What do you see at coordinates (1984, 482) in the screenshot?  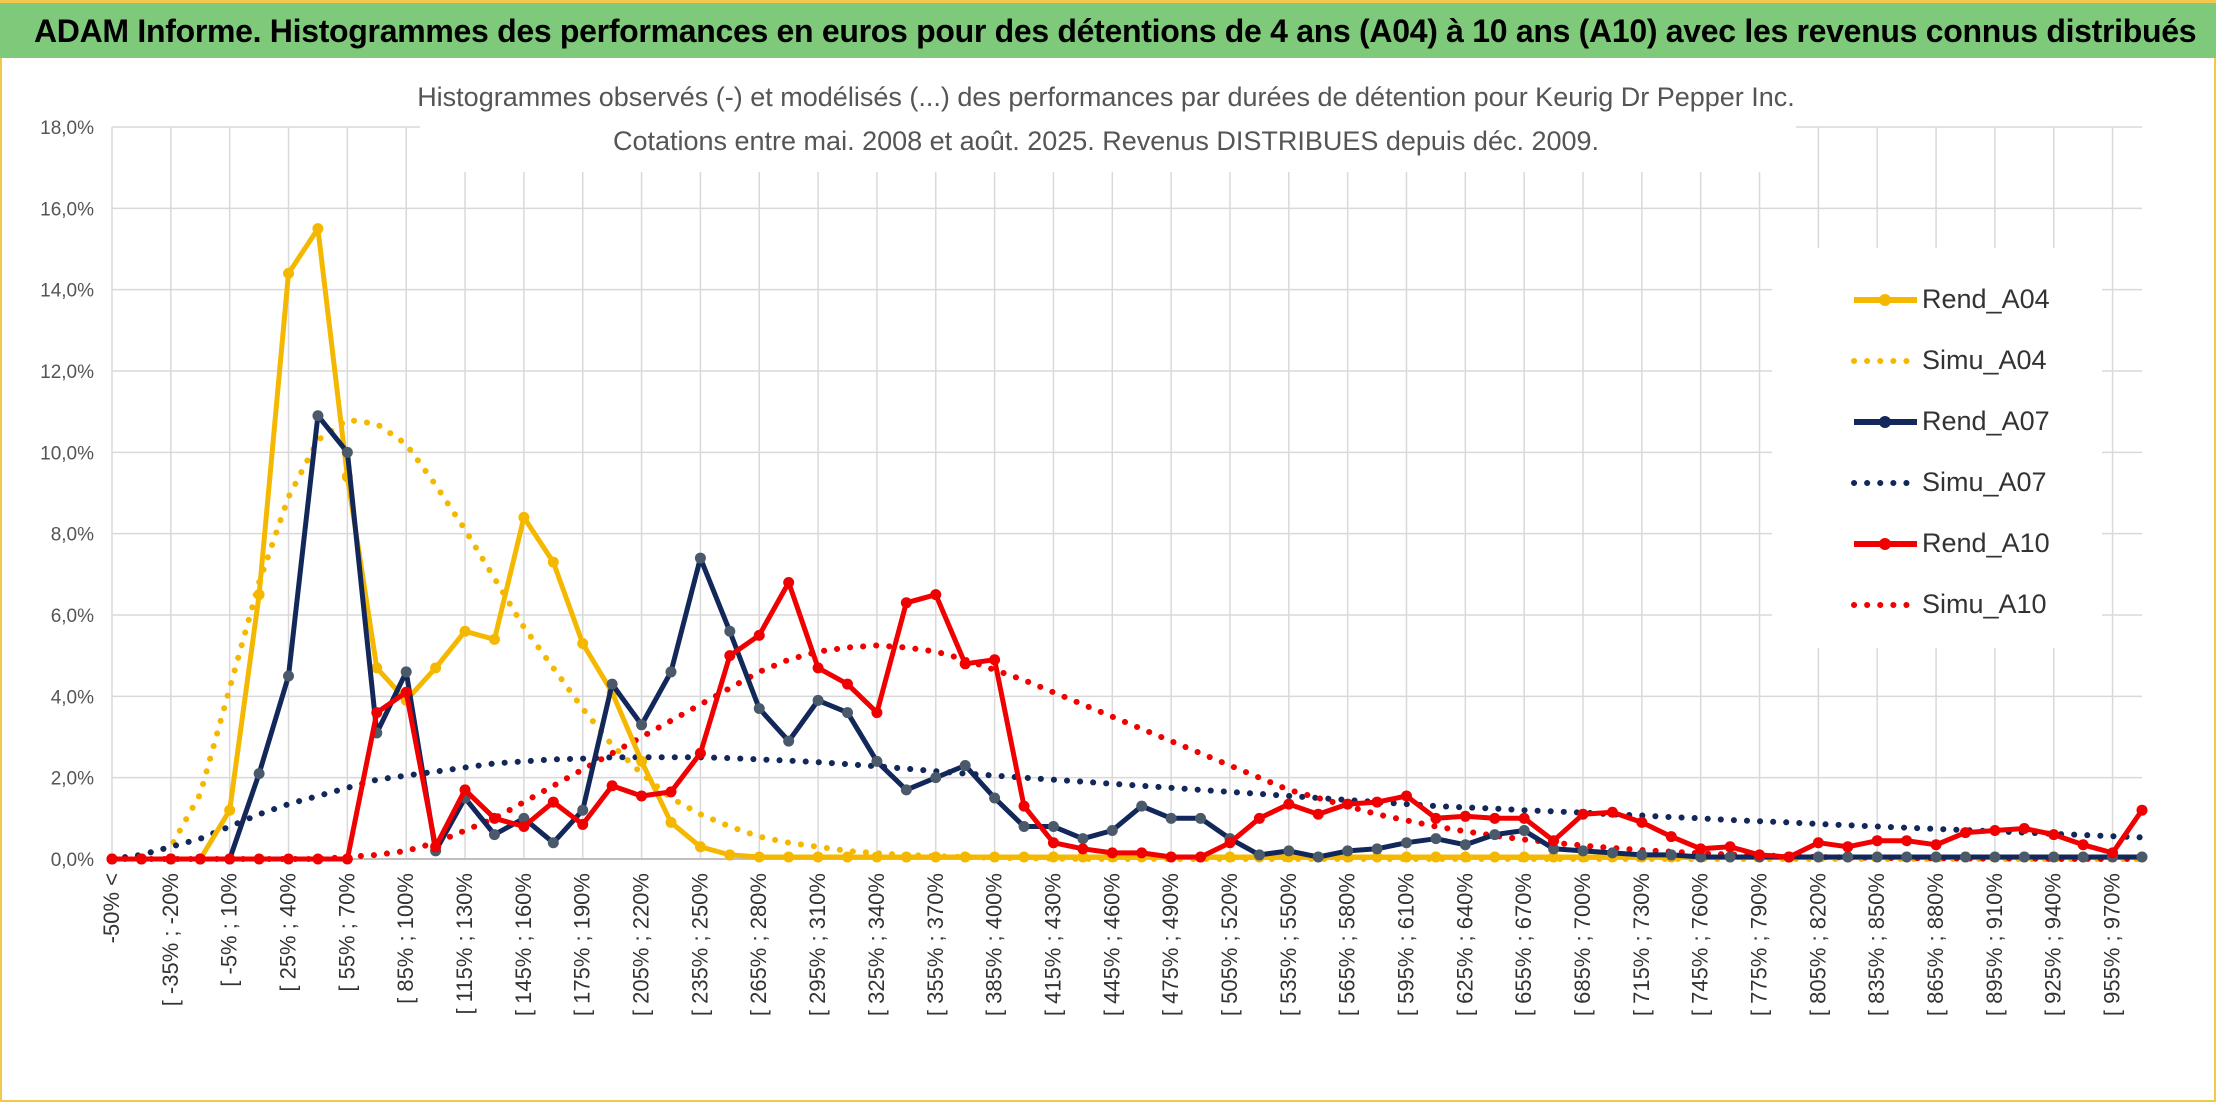 I see `legend-label-Simu_A07: Simu_A07` at bounding box center [1984, 482].